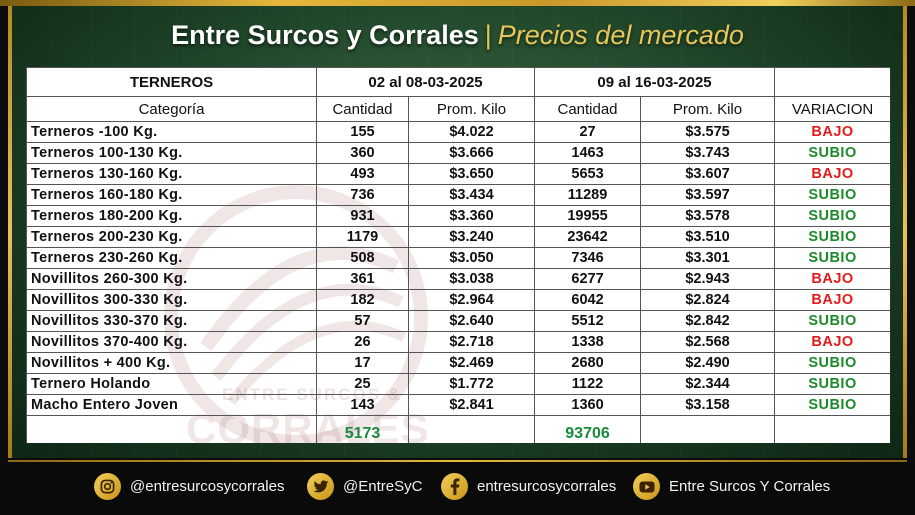 The width and height of the screenshot is (915, 515). What do you see at coordinates (708, 174) in the screenshot?
I see `cell-prom-kilo-2: $3.607` at bounding box center [708, 174].